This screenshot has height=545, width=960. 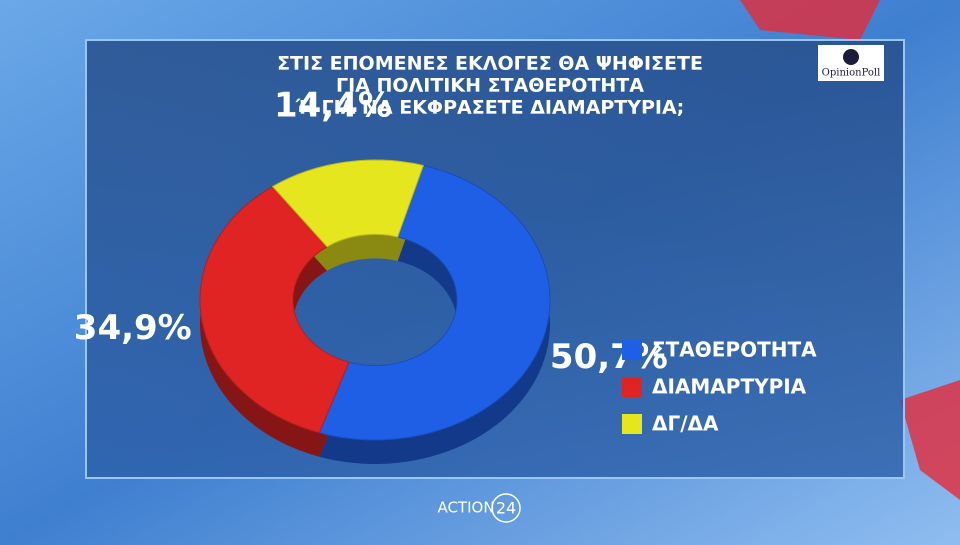 I want to click on value-label: 14,4%, so click(x=333, y=105).